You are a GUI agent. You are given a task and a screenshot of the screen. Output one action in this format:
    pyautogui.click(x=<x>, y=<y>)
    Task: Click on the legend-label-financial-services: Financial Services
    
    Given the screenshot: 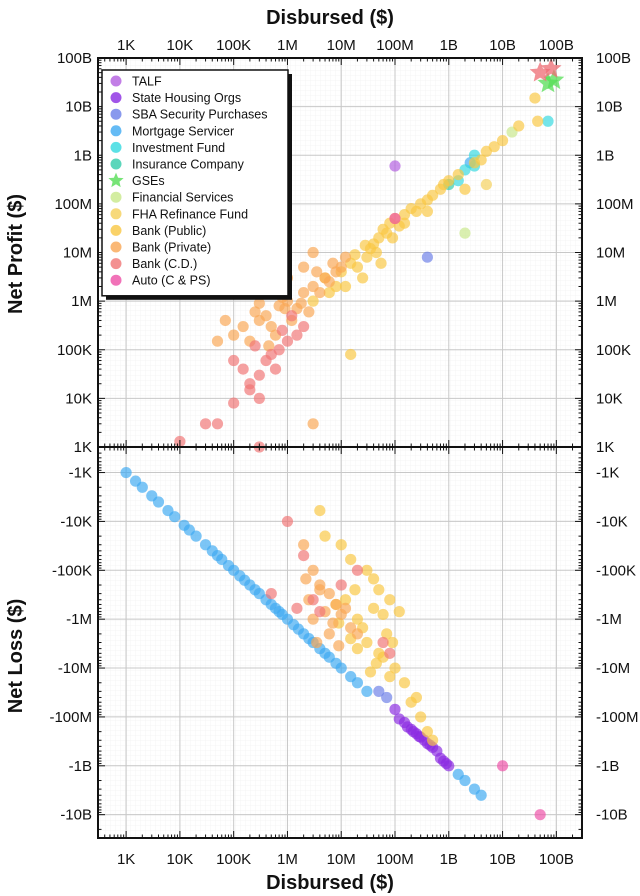 What is the action you would take?
    pyautogui.click(x=182, y=198)
    